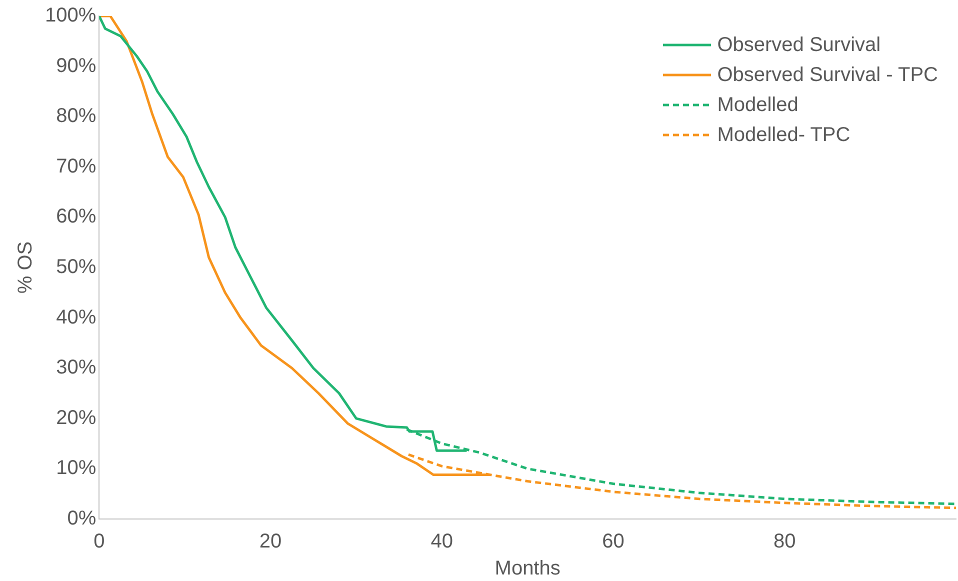 The image size is (958, 581). Describe the element at coordinates (76, 468) in the screenshot. I see `y-tick-label: 10%` at that location.